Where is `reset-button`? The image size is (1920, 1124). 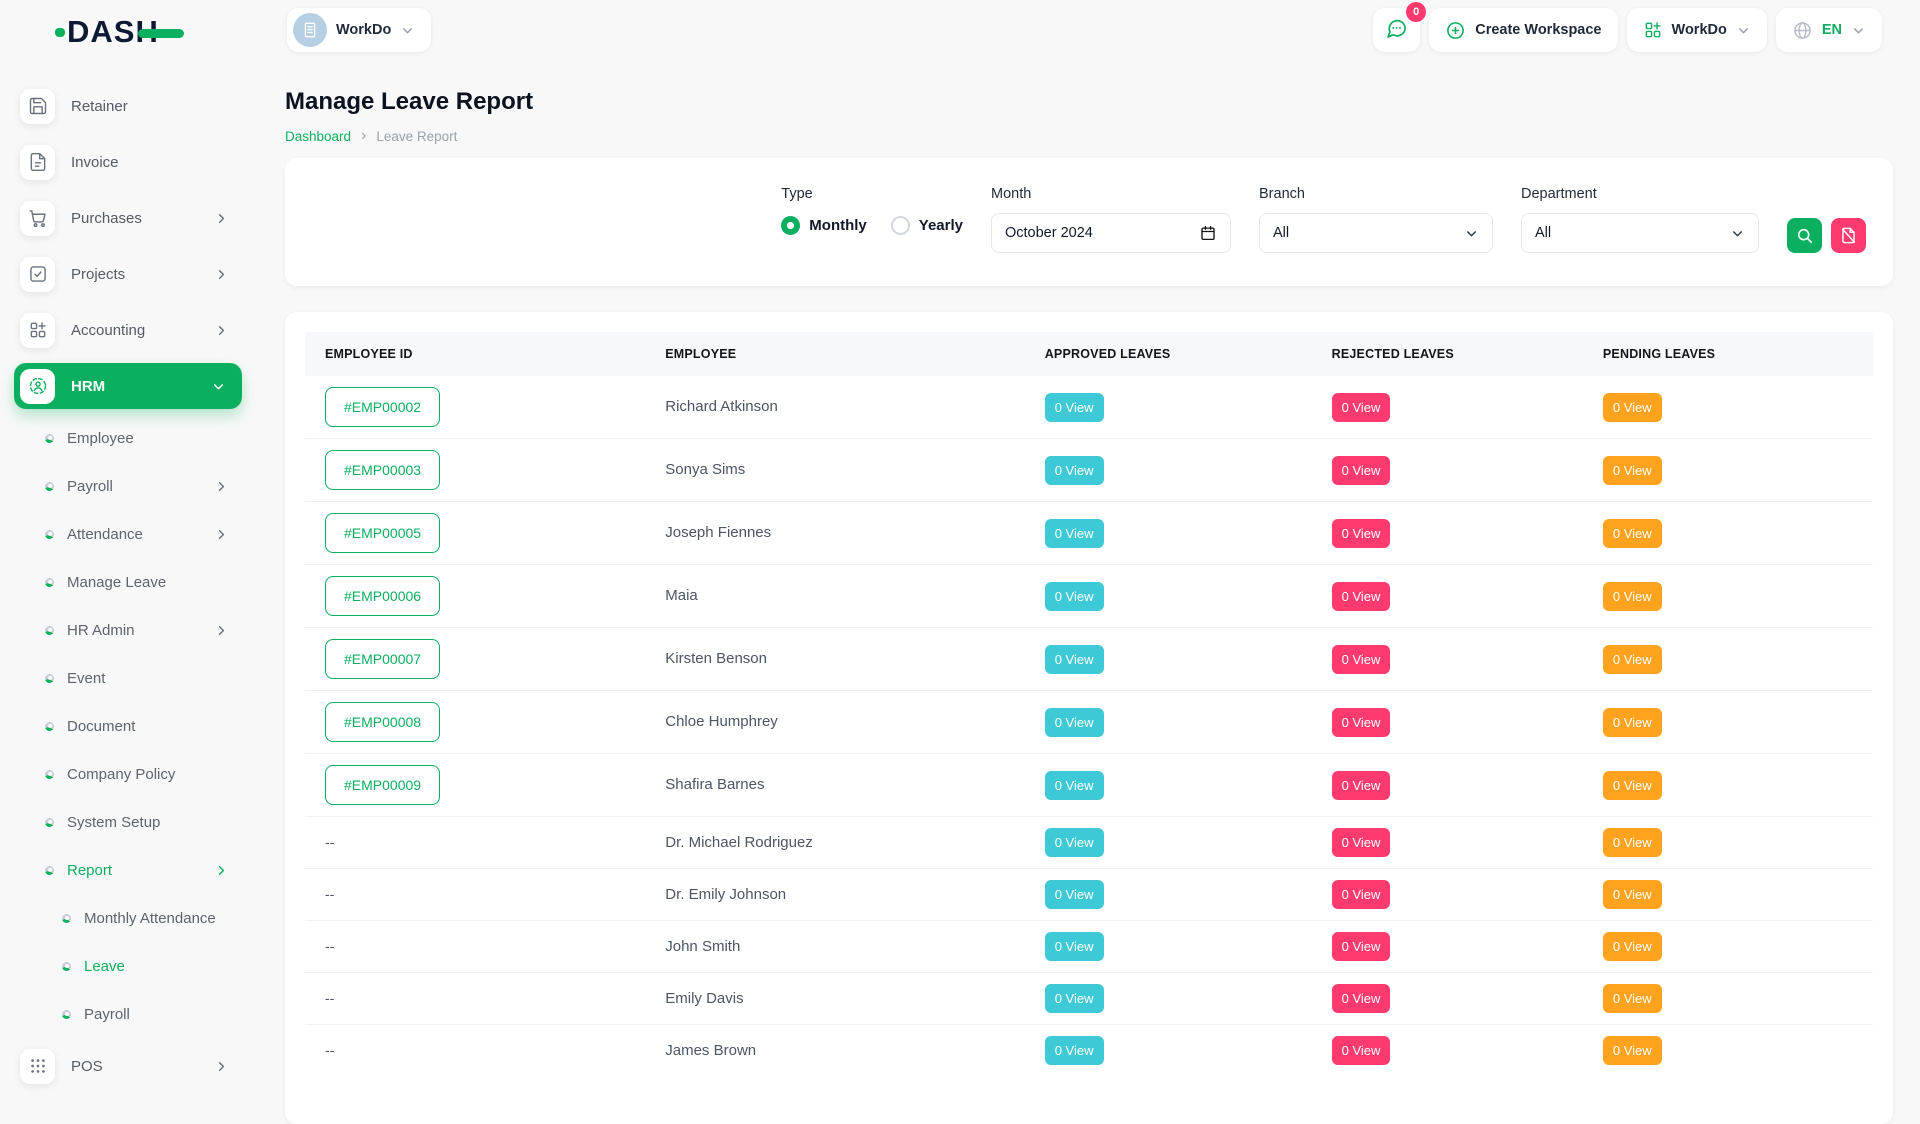 reset-button is located at coordinates (1848, 235).